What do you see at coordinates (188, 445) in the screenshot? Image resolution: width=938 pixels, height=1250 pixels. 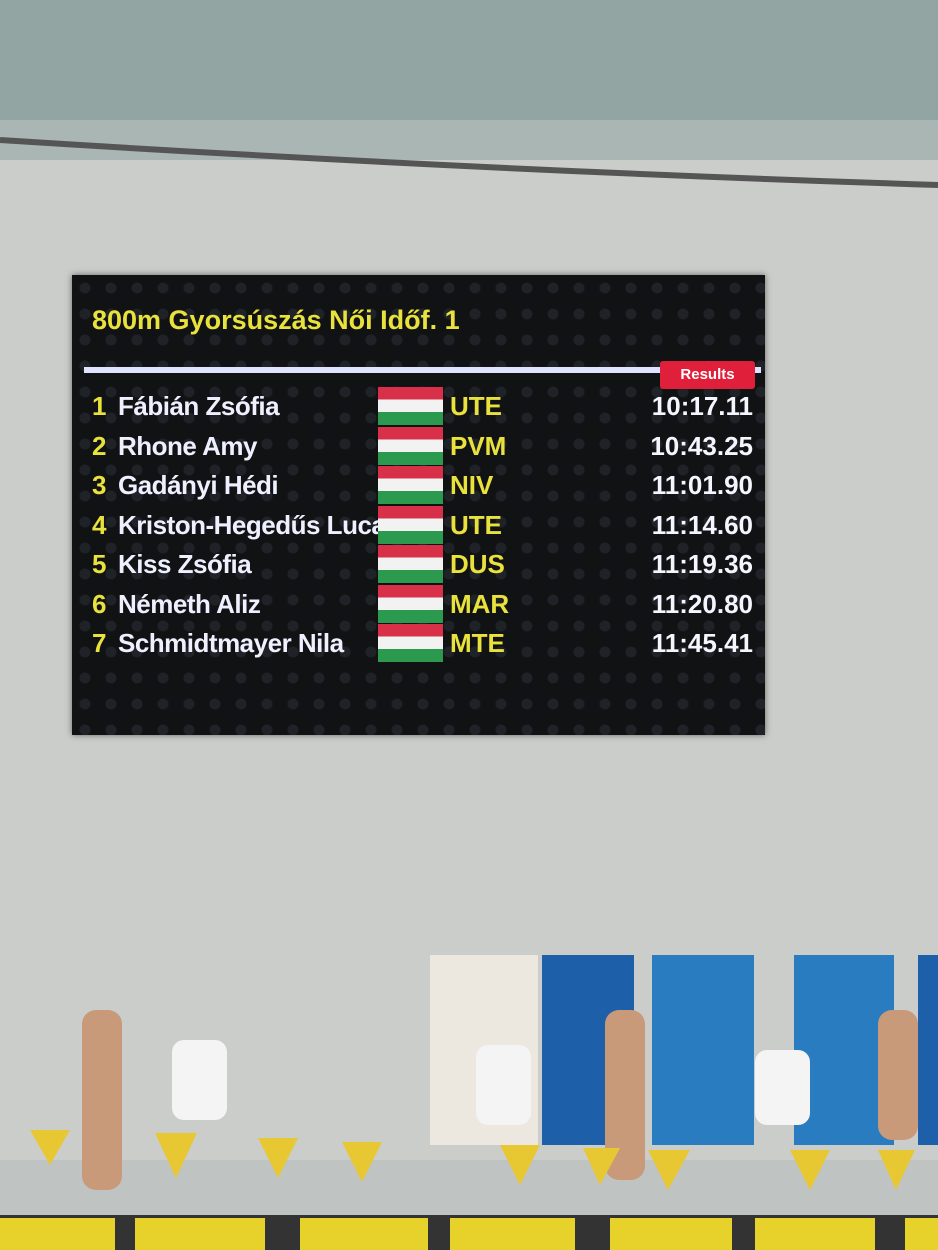 I see `swimmer-name: Rhone Amy` at bounding box center [188, 445].